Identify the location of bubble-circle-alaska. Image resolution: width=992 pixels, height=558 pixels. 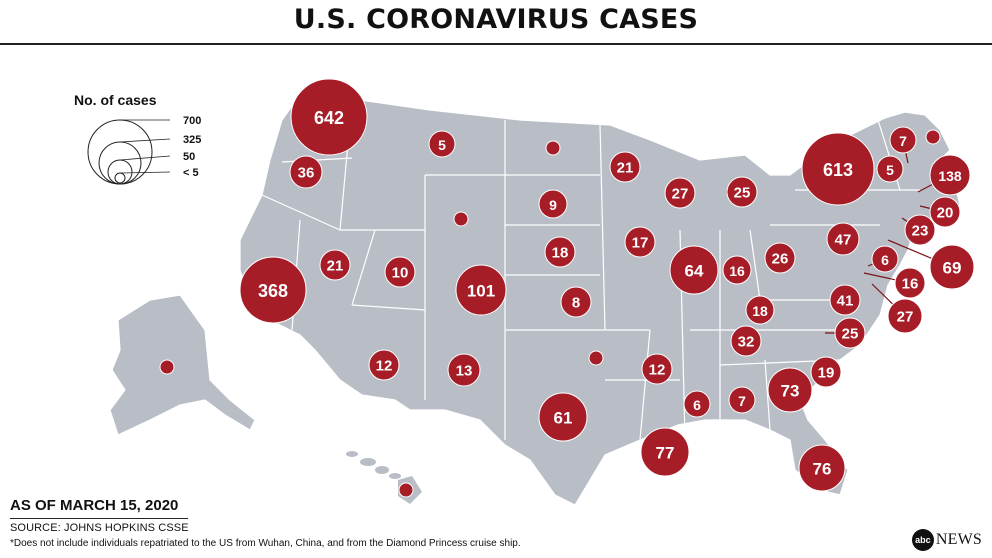
(167, 367).